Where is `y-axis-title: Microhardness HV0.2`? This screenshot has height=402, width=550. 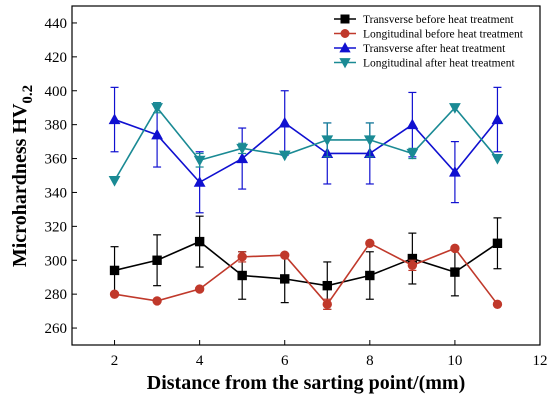
y-axis-title: Microhardness HV0.2 is located at coordinates (22, 176).